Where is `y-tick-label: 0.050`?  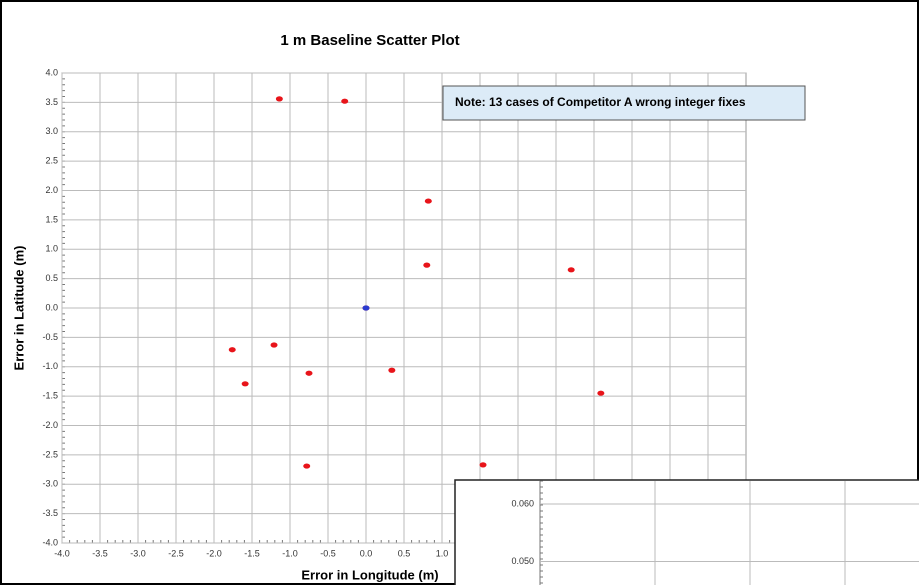 y-tick-label: 0.050 is located at coordinates (522, 561).